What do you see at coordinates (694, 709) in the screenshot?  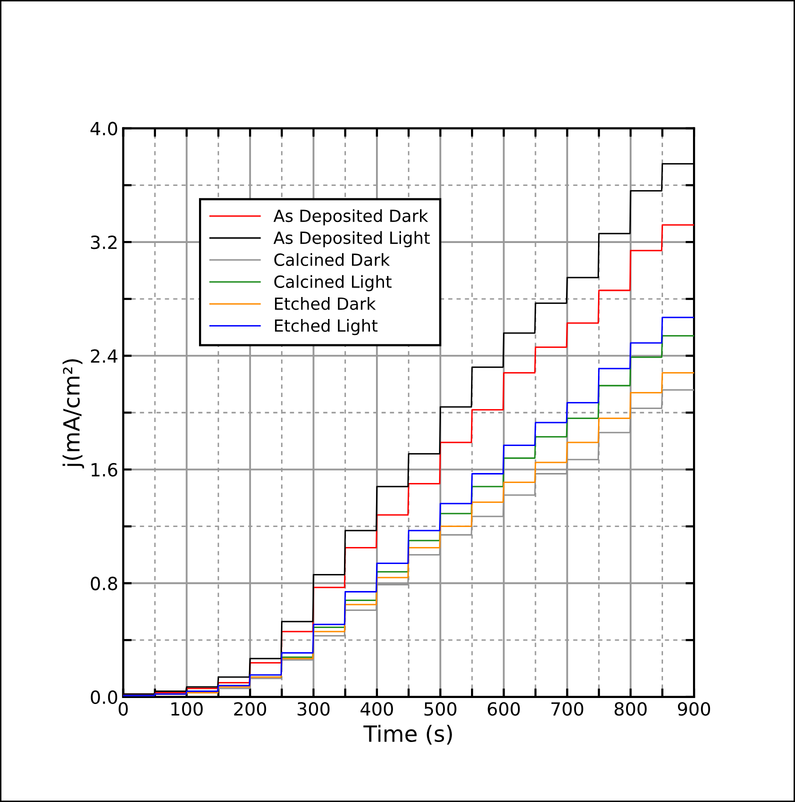 I see `x-tick-label: 900` at bounding box center [694, 709].